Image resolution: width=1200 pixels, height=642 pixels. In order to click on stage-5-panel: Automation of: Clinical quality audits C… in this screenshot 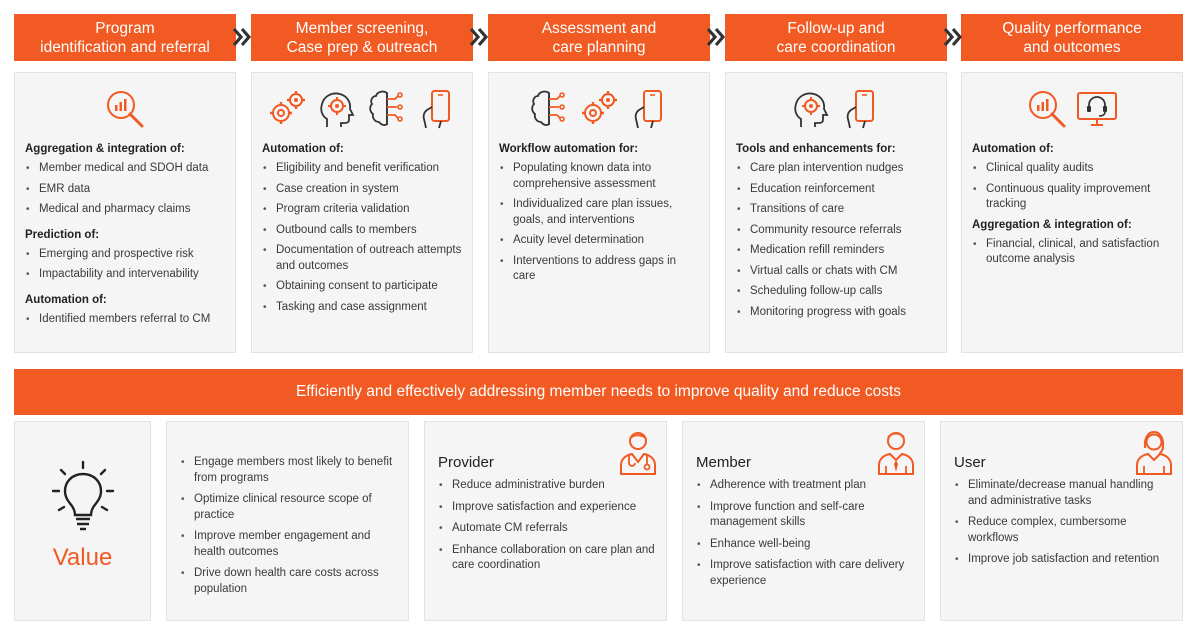, I will do `click(1072, 212)`.